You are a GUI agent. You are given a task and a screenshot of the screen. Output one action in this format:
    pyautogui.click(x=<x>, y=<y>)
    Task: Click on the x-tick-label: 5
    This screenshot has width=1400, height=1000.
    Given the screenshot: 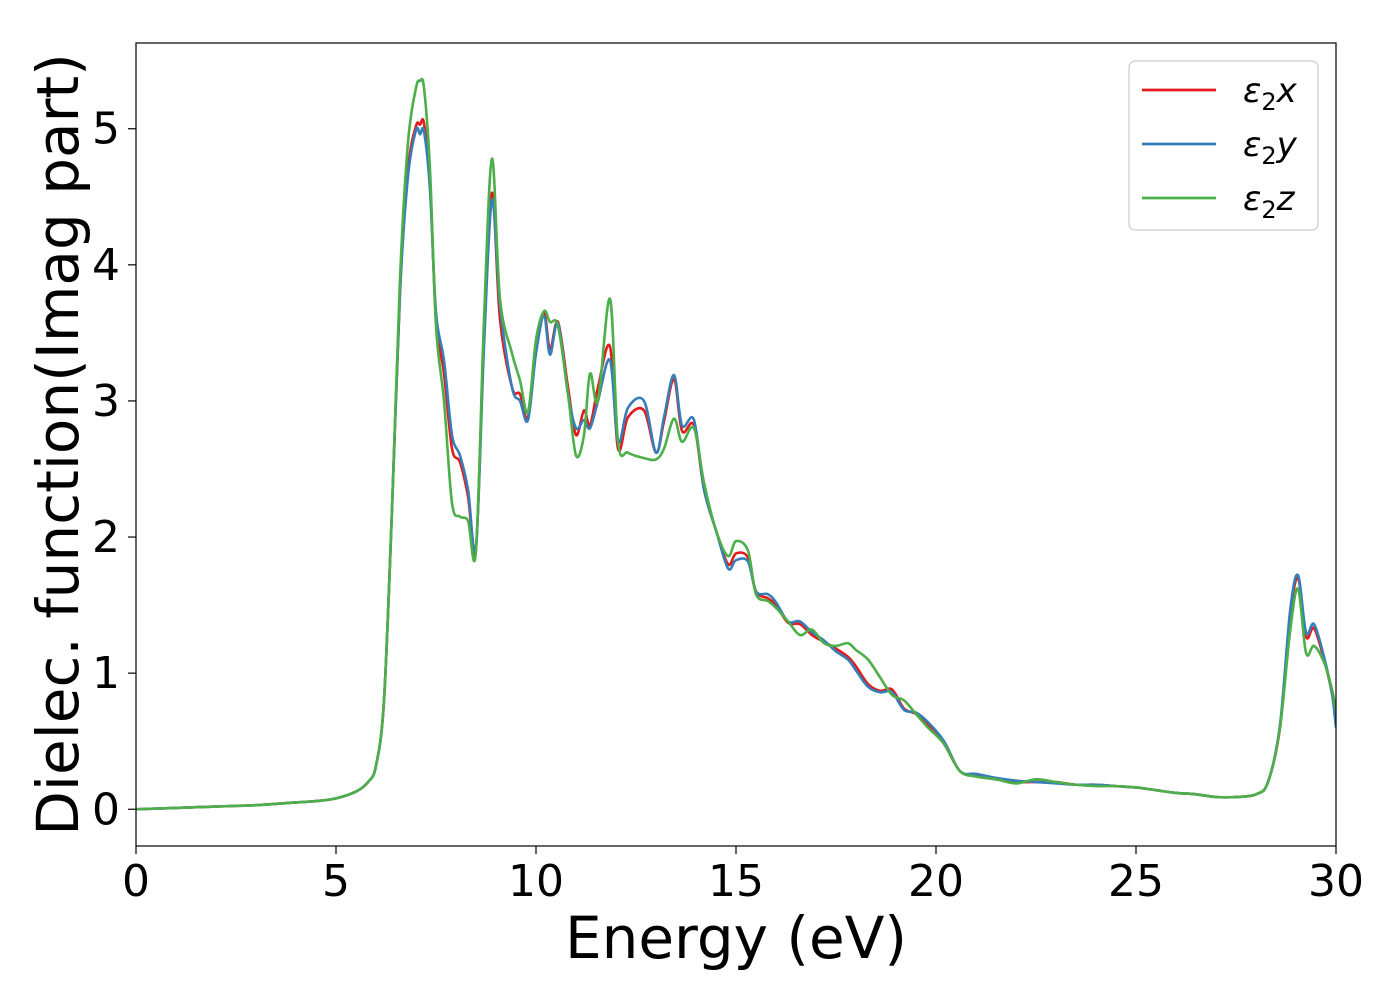 What is the action you would take?
    pyautogui.click(x=336, y=881)
    